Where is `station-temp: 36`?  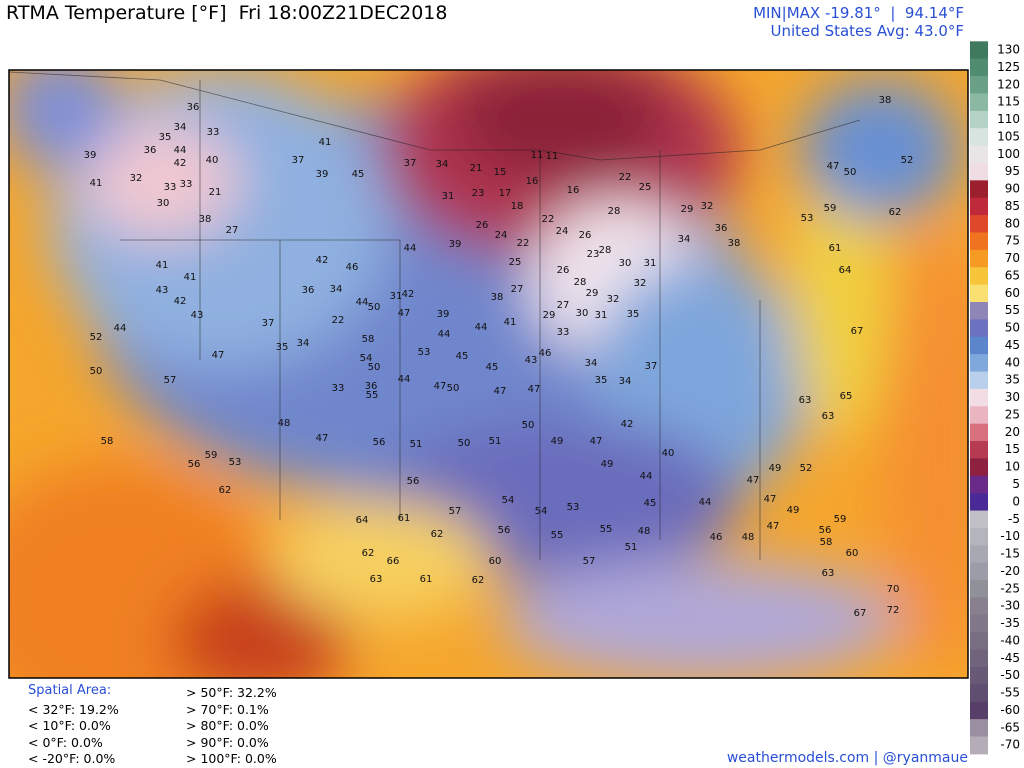 station-temp: 36 is located at coordinates (308, 290).